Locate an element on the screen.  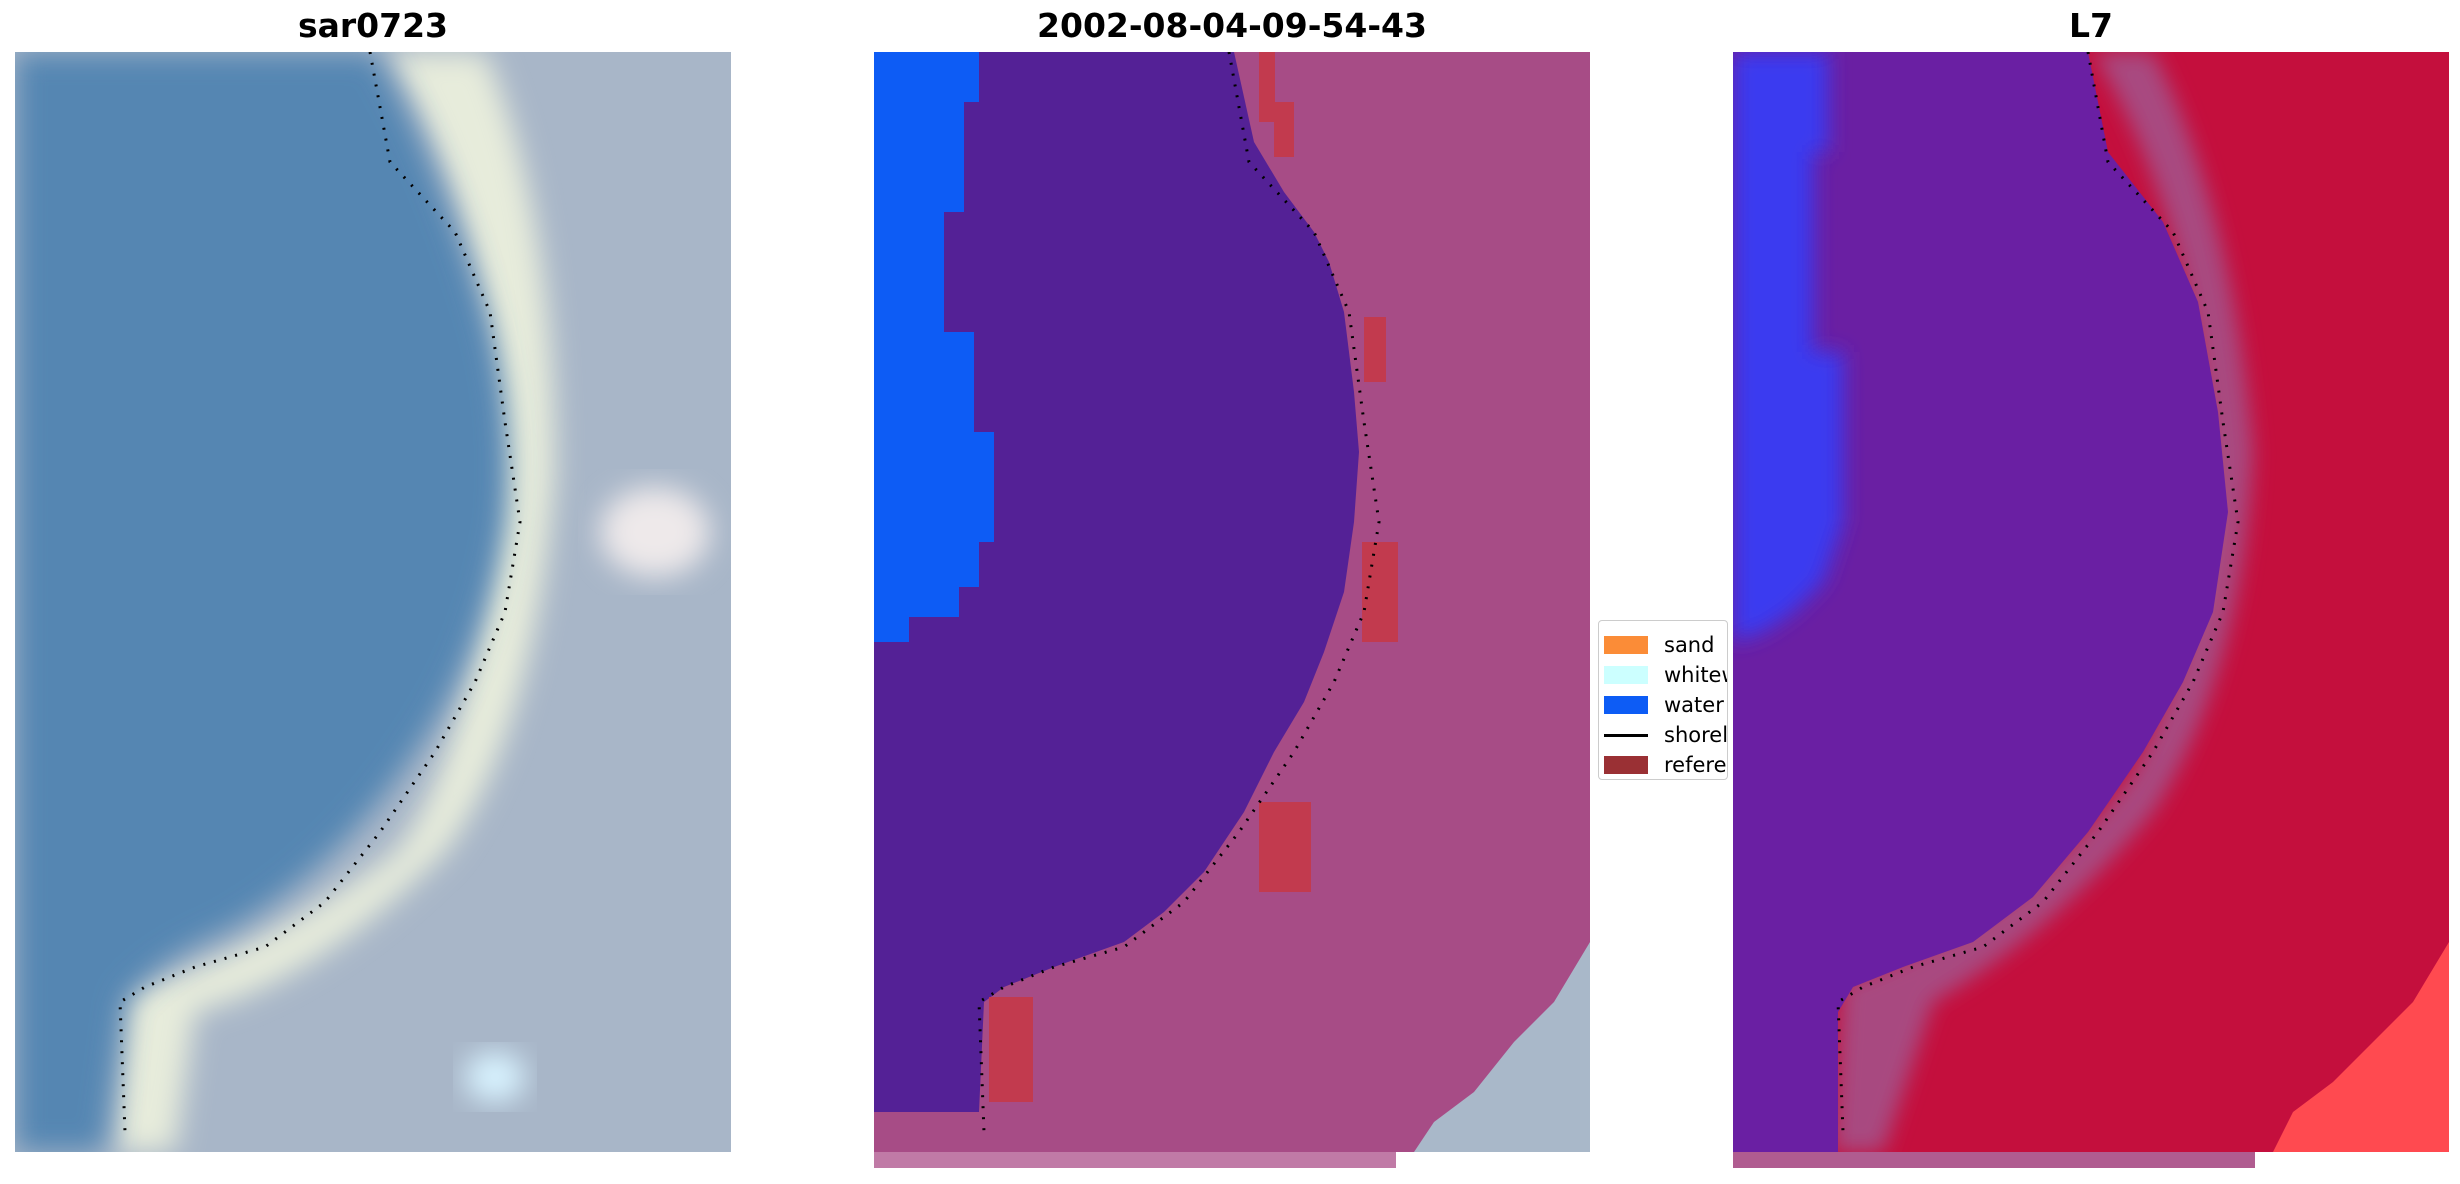
l7-bottom-strip is located at coordinates (1994, 1160).